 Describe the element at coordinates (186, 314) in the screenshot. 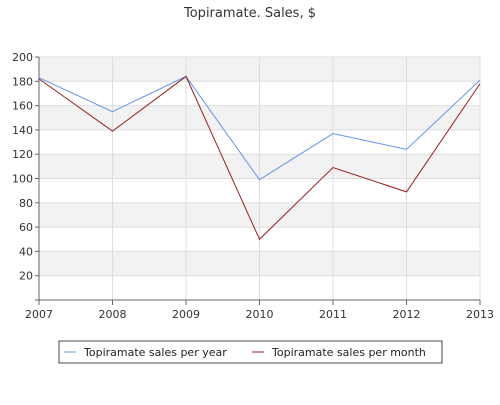

I see `x-tick-label: 2009` at that location.